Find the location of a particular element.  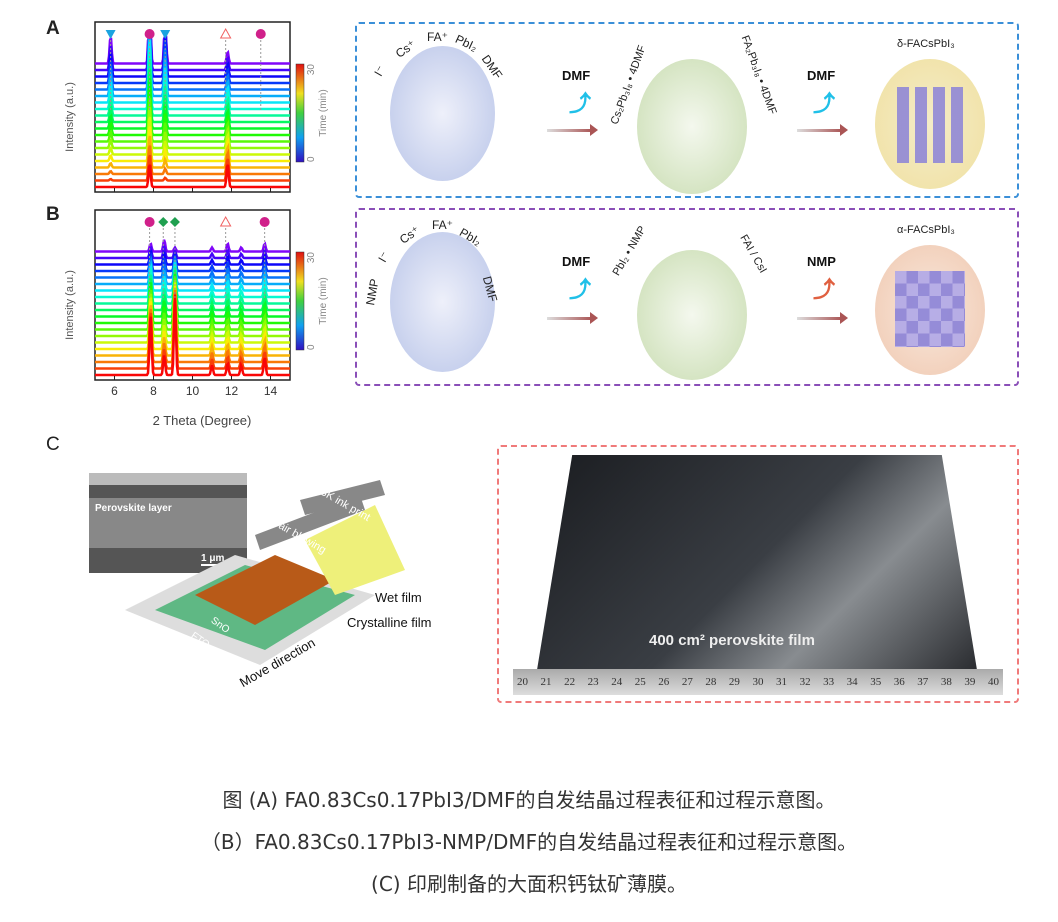

substrate-drawing is located at coordinates (265, 572).